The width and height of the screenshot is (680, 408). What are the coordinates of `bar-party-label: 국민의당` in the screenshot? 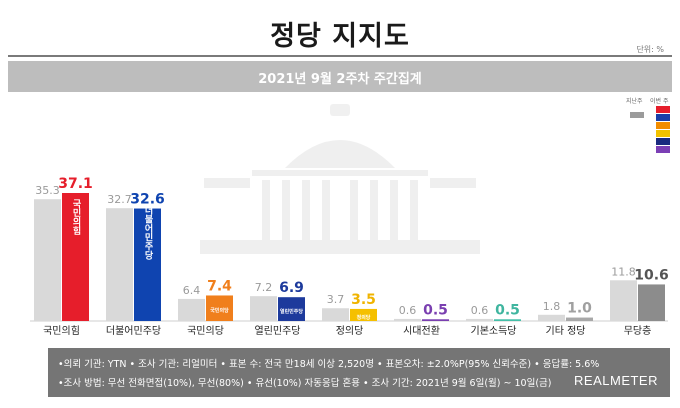 It's located at (219, 310).